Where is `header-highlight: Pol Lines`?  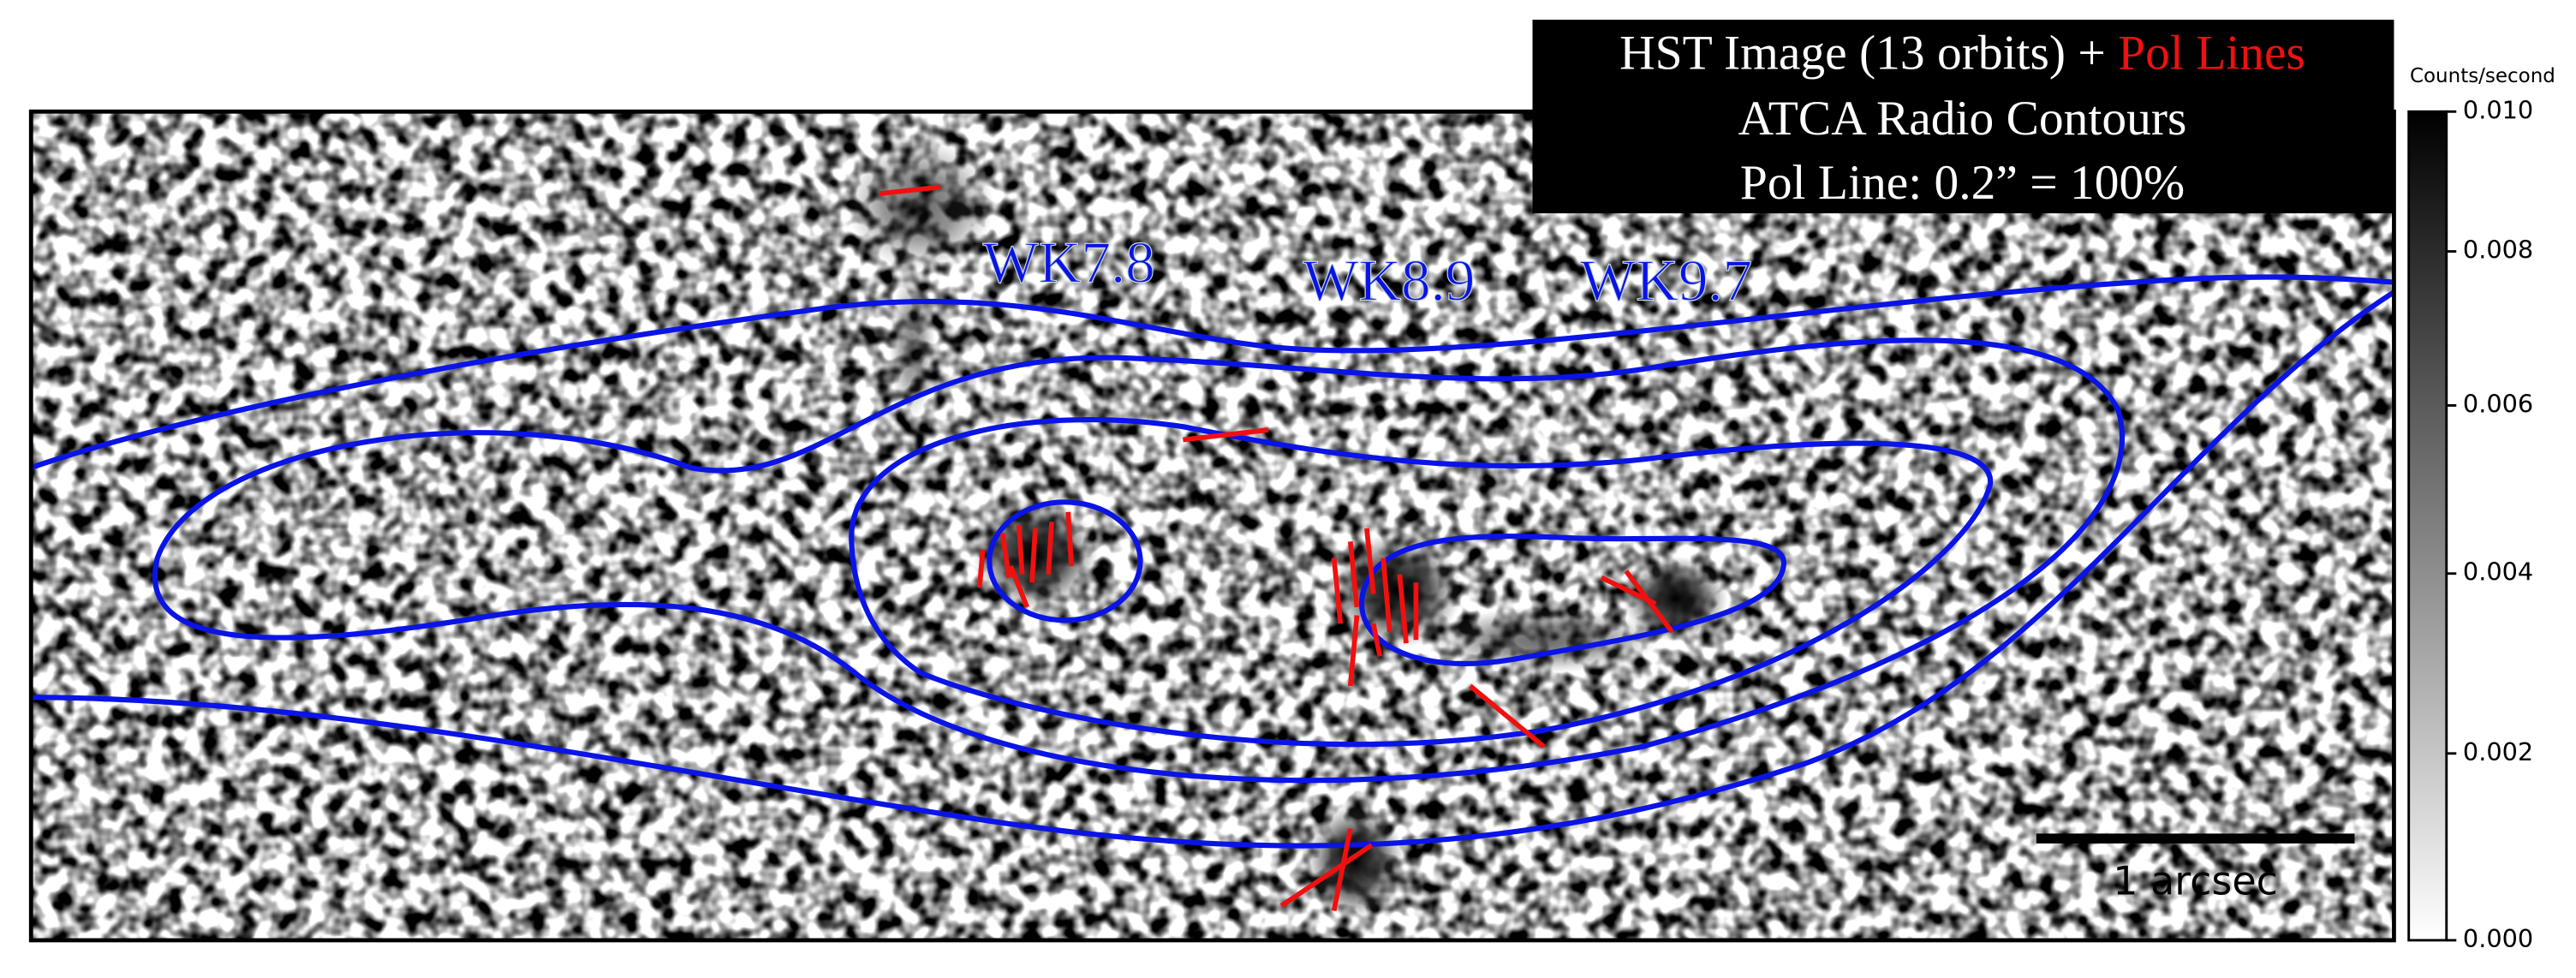
header-highlight: Pol Lines is located at coordinates (2211, 53).